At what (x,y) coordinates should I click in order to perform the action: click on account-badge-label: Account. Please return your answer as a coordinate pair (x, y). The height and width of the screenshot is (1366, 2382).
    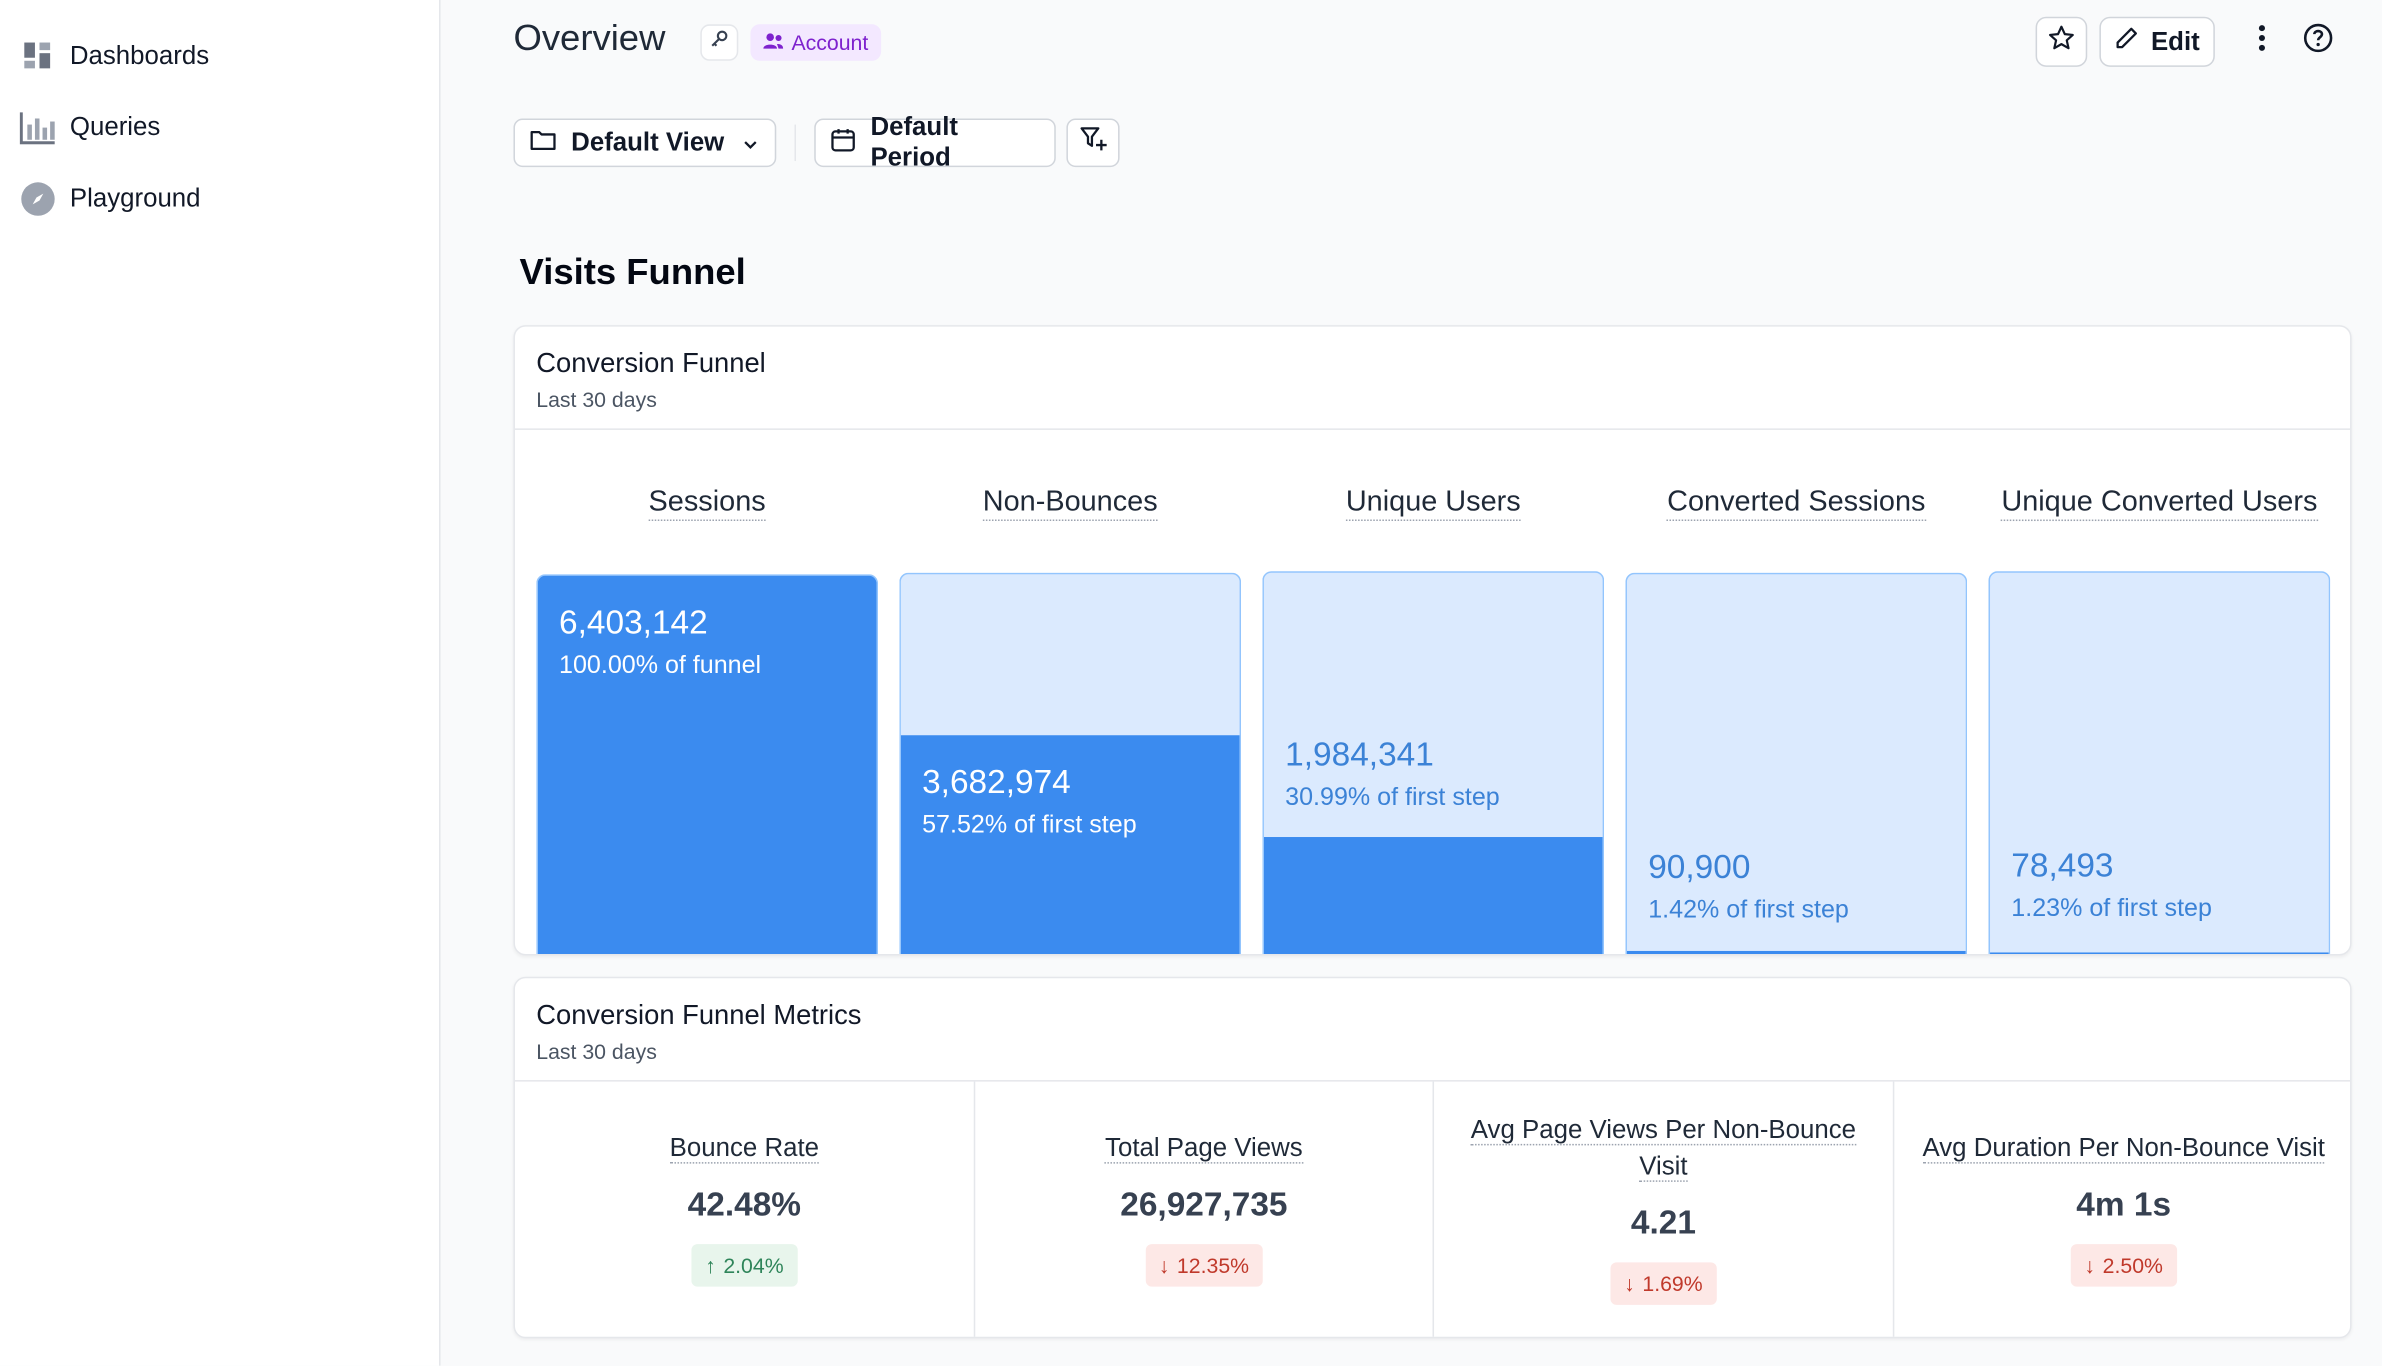
    Looking at the image, I should click on (830, 42).